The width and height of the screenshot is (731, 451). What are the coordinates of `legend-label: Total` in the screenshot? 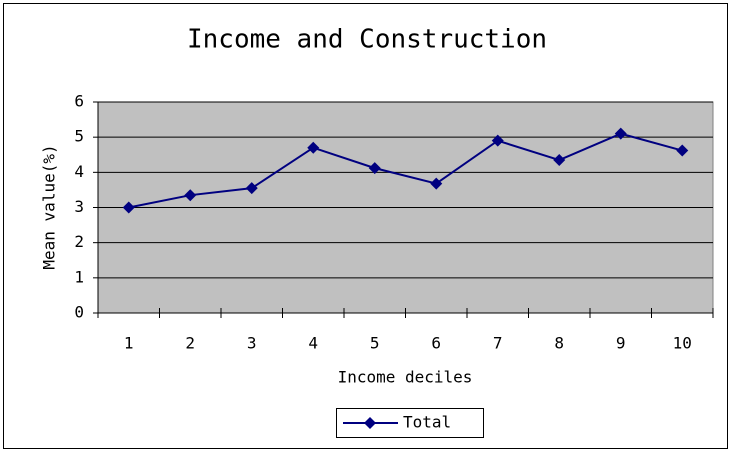 It's located at (427, 422).